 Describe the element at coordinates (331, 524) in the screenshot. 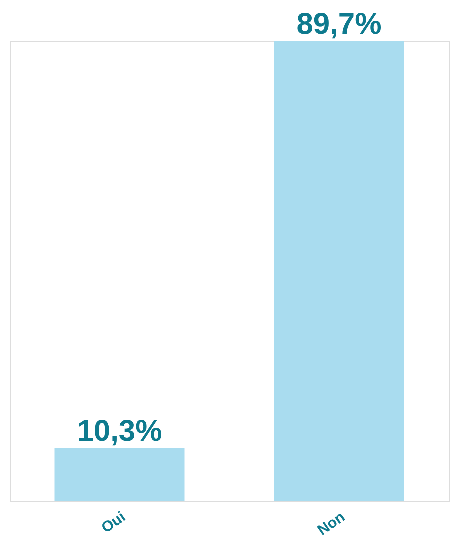

I see `x-tick-label: Non` at that location.